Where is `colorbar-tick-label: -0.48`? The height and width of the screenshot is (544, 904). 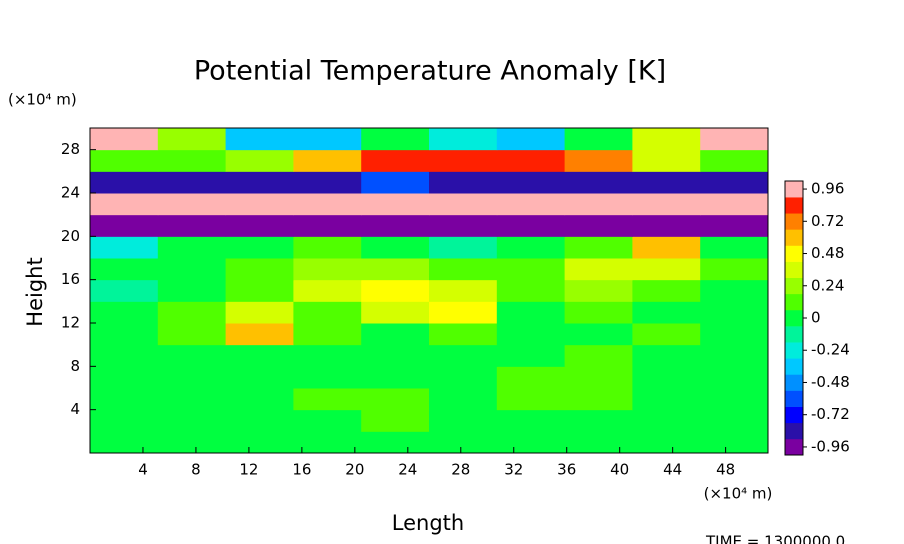
colorbar-tick-label: -0.48 is located at coordinates (830, 382).